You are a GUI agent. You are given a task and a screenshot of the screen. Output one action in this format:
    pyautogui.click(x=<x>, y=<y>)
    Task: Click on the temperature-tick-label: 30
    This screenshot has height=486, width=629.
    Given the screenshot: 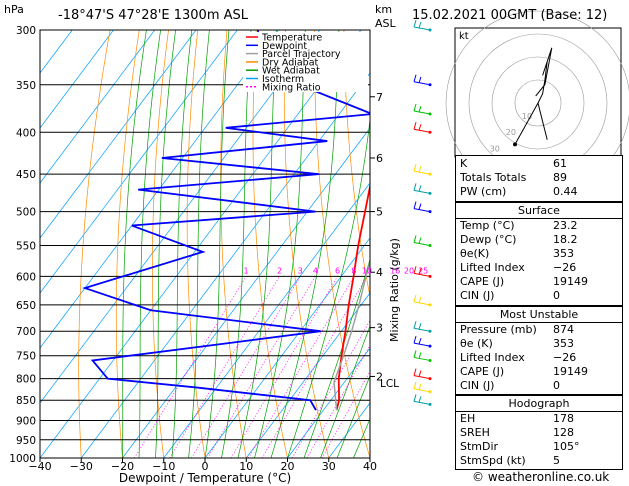 What is the action you would take?
    pyautogui.click(x=329, y=466)
    